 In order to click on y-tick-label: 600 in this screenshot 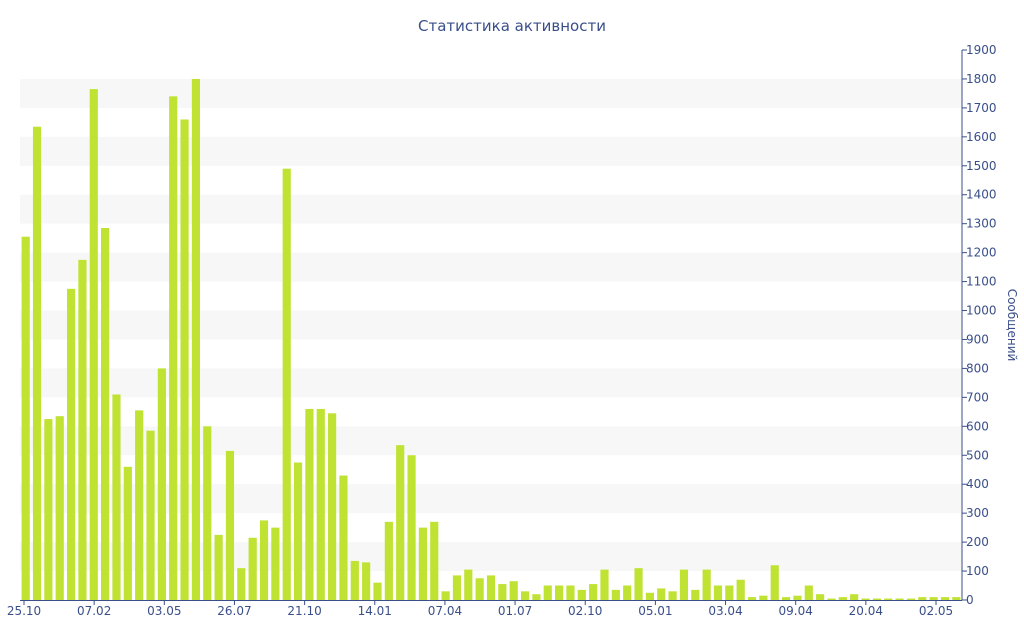, I will do `click(977, 426)`.